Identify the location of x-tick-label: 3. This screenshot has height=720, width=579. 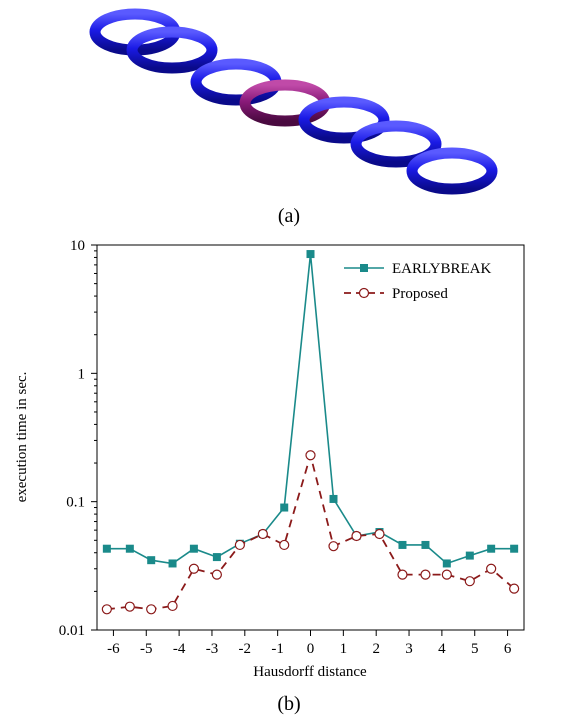
(409, 649).